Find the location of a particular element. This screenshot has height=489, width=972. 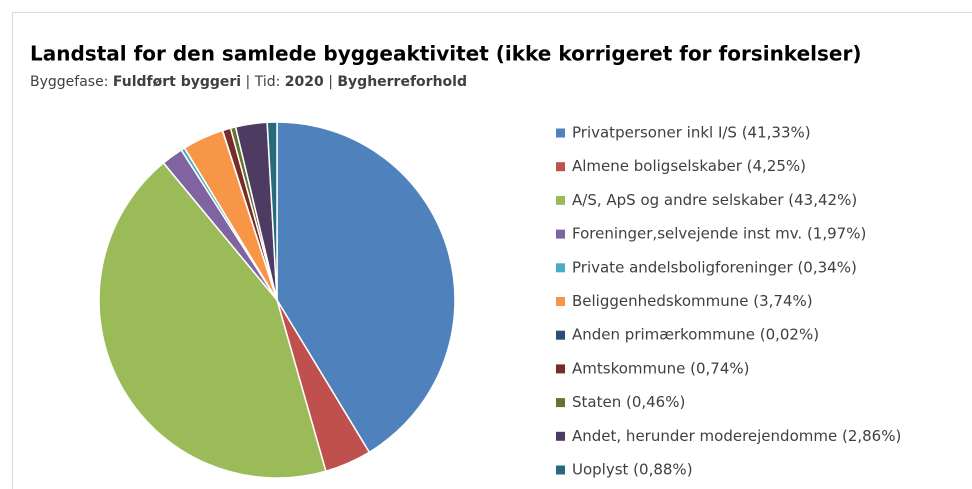

legend-label: Uoplyst (0,88%) is located at coordinates (632, 470).